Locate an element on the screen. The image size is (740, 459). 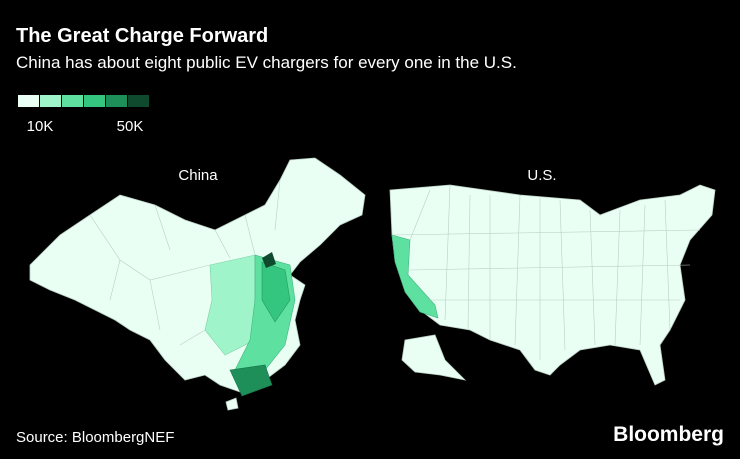
brand-logo: Bloomberg is located at coordinates (668, 434).